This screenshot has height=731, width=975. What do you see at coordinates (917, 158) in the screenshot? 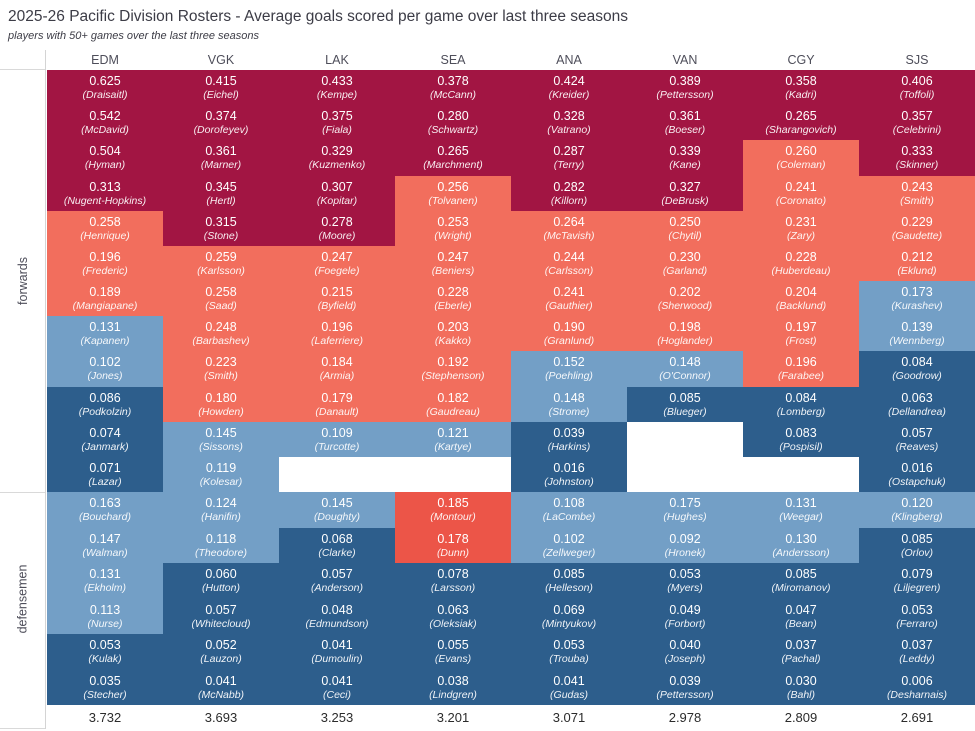
I see `player-cell: 0.333 (Skinner)` at bounding box center [917, 158].